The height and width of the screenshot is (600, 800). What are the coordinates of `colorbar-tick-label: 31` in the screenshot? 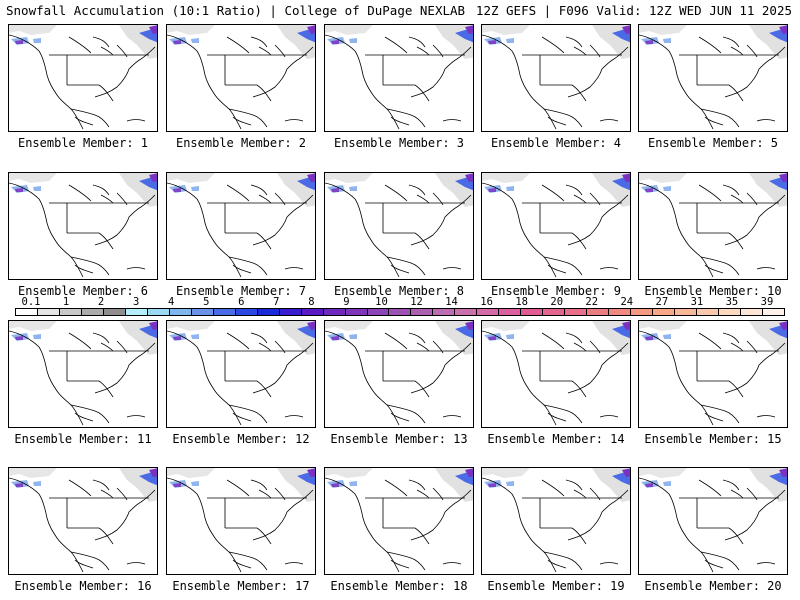 It's located at (697, 302).